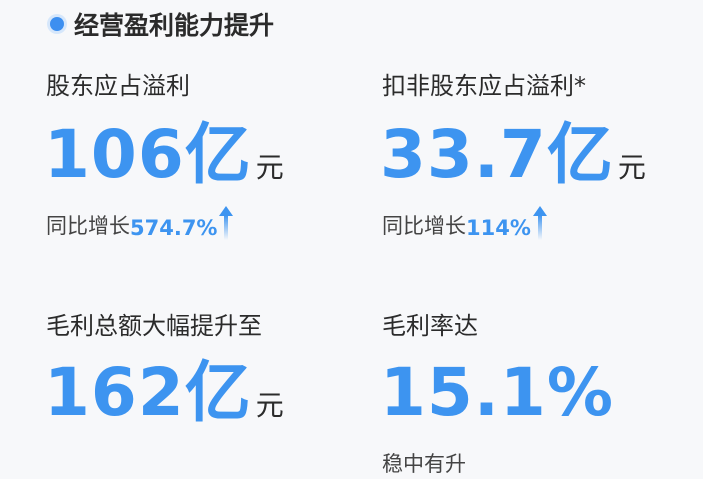  I want to click on metric-value: 106亿元, so click(164, 155).